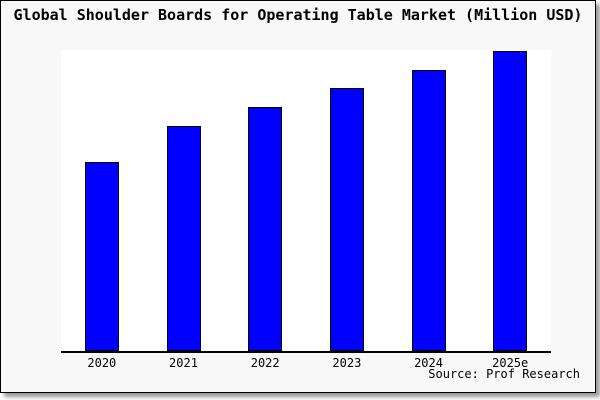  What do you see at coordinates (265, 228) in the screenshot?
I see `bar-2022` at bounding box center [265, 228].